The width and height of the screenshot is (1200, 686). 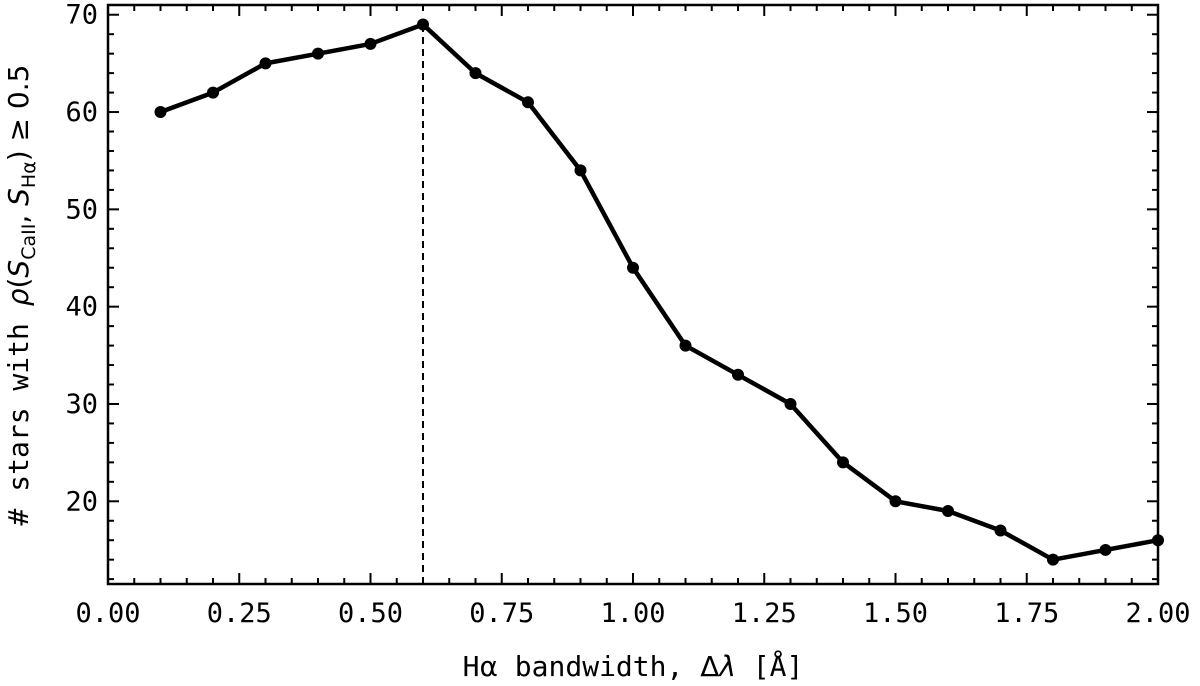 What do you see at coordinates (81, 209) in the screenshot?
I see `y-tick-label: 50` at bounding box center [81, 209].